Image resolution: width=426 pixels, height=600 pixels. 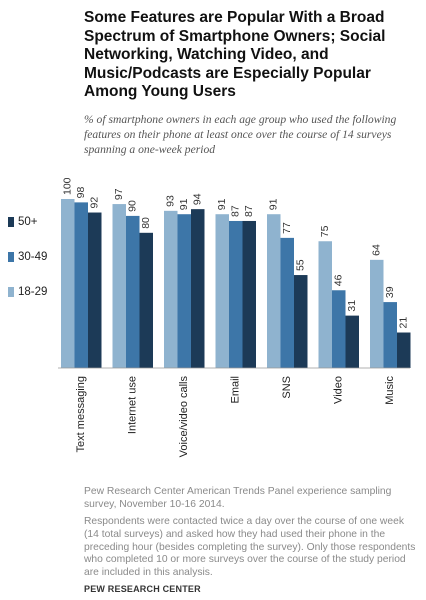 I want to click on legend-label-30-49: 30-49, so click(x=32, y=257).